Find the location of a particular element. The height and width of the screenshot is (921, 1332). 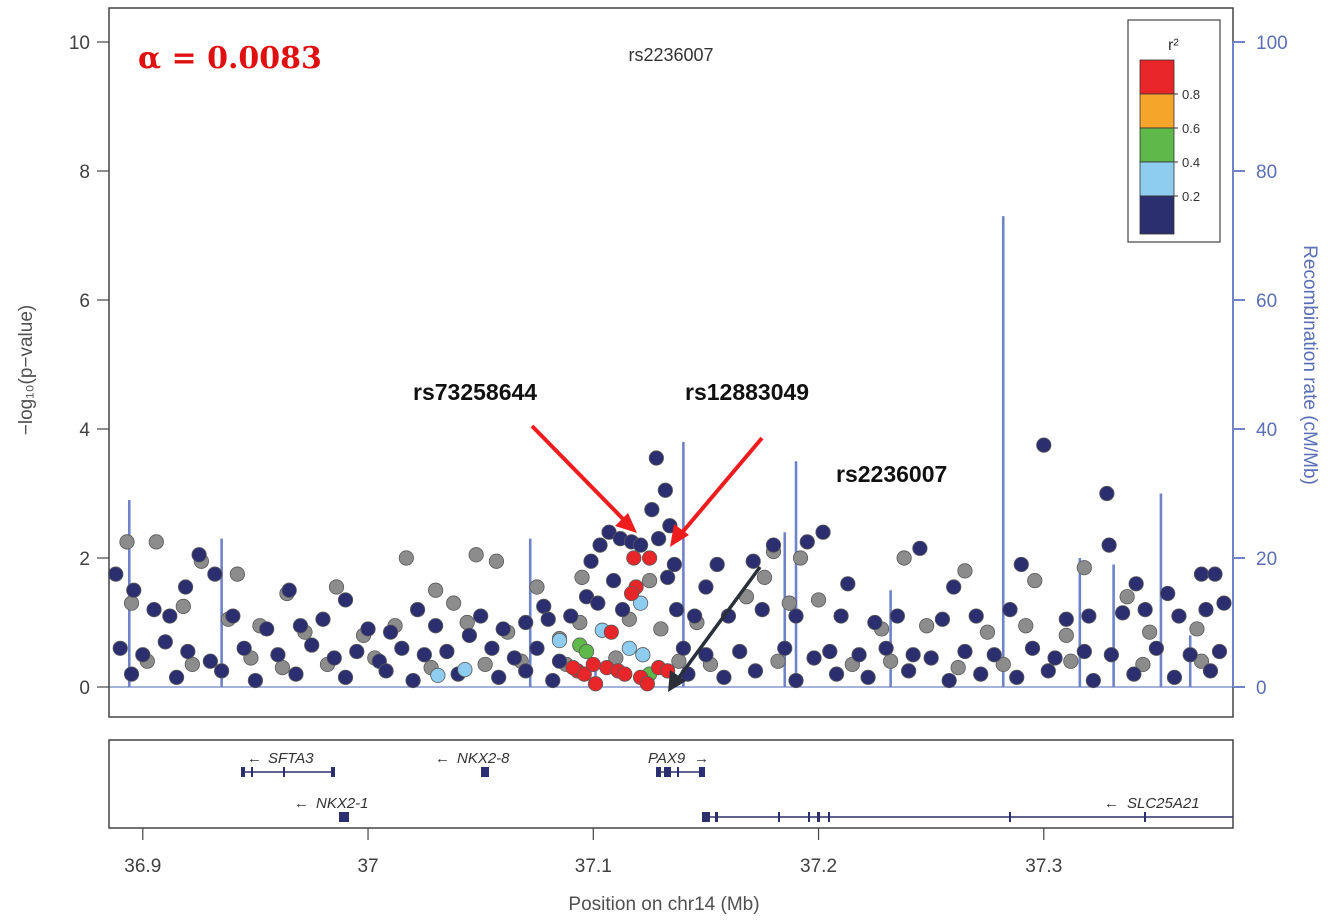

legend-label-08: 0.8 is located at coordinates (1191, 94).